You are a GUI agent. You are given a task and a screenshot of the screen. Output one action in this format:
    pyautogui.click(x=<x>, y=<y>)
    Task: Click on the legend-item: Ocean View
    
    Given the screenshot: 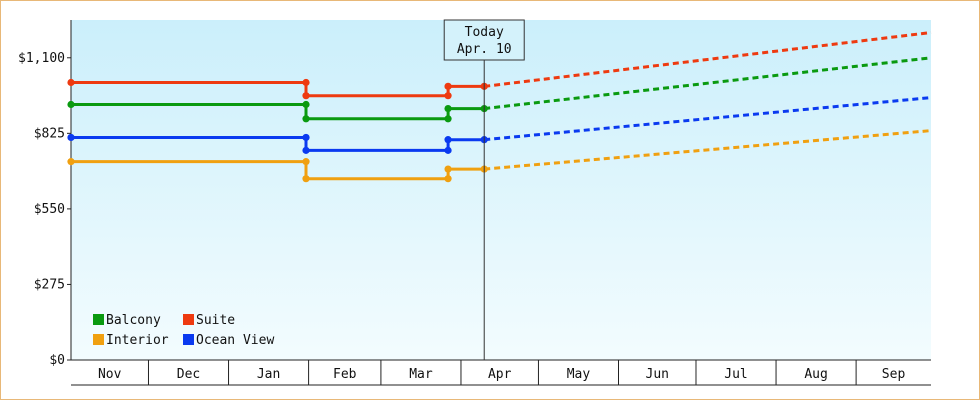 What is the action you would take?
    pyautogui.click(x=228, y=340)
    